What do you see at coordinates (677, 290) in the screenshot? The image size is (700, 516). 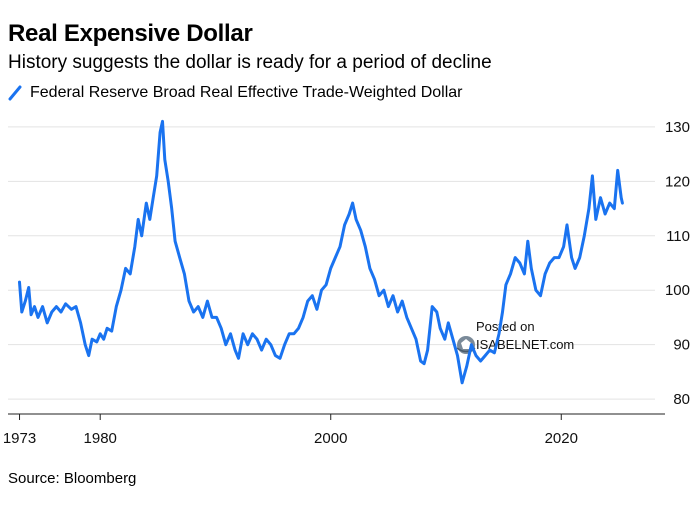 I see `y-tick-label-100: 100` at bounding box center [677, 290].